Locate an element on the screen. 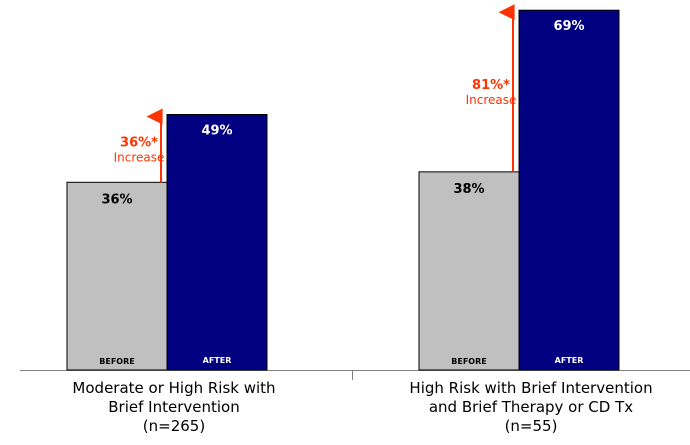 This screenshot has height=445, width=690. increase-percent: 81%* is located at coordinates (491, 85).